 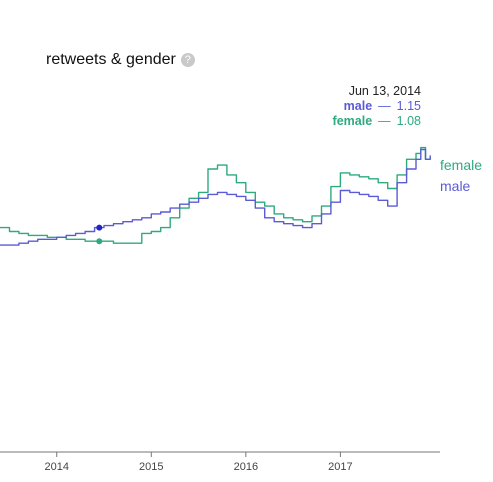 I want to click on hover-tooltip: Jun 13, 2014 male — 1.15 female — 1.08, so click(x=377, y=106).